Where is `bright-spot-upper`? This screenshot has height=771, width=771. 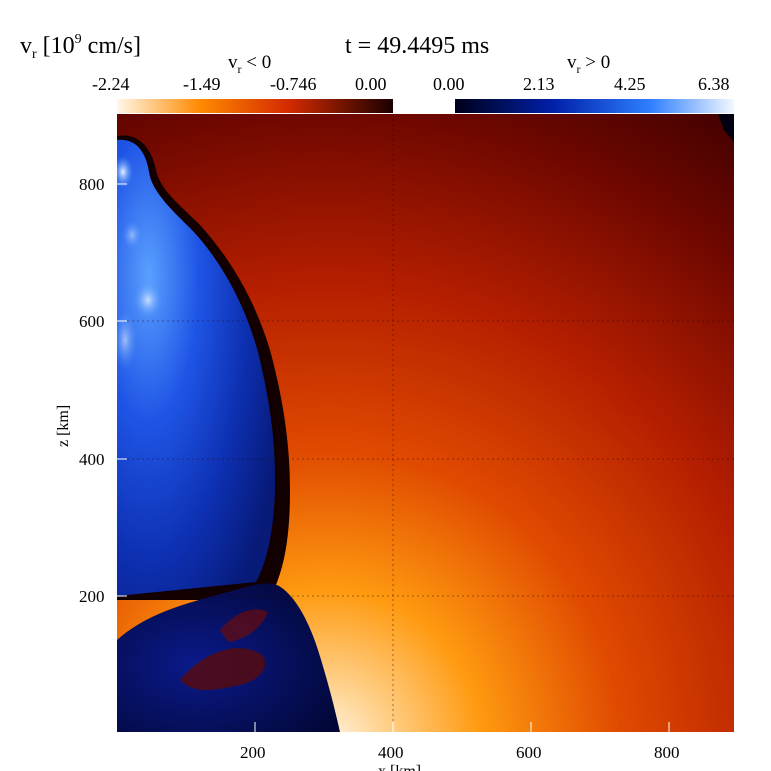
bright-spot-upper is located at coordinates (132, 235).